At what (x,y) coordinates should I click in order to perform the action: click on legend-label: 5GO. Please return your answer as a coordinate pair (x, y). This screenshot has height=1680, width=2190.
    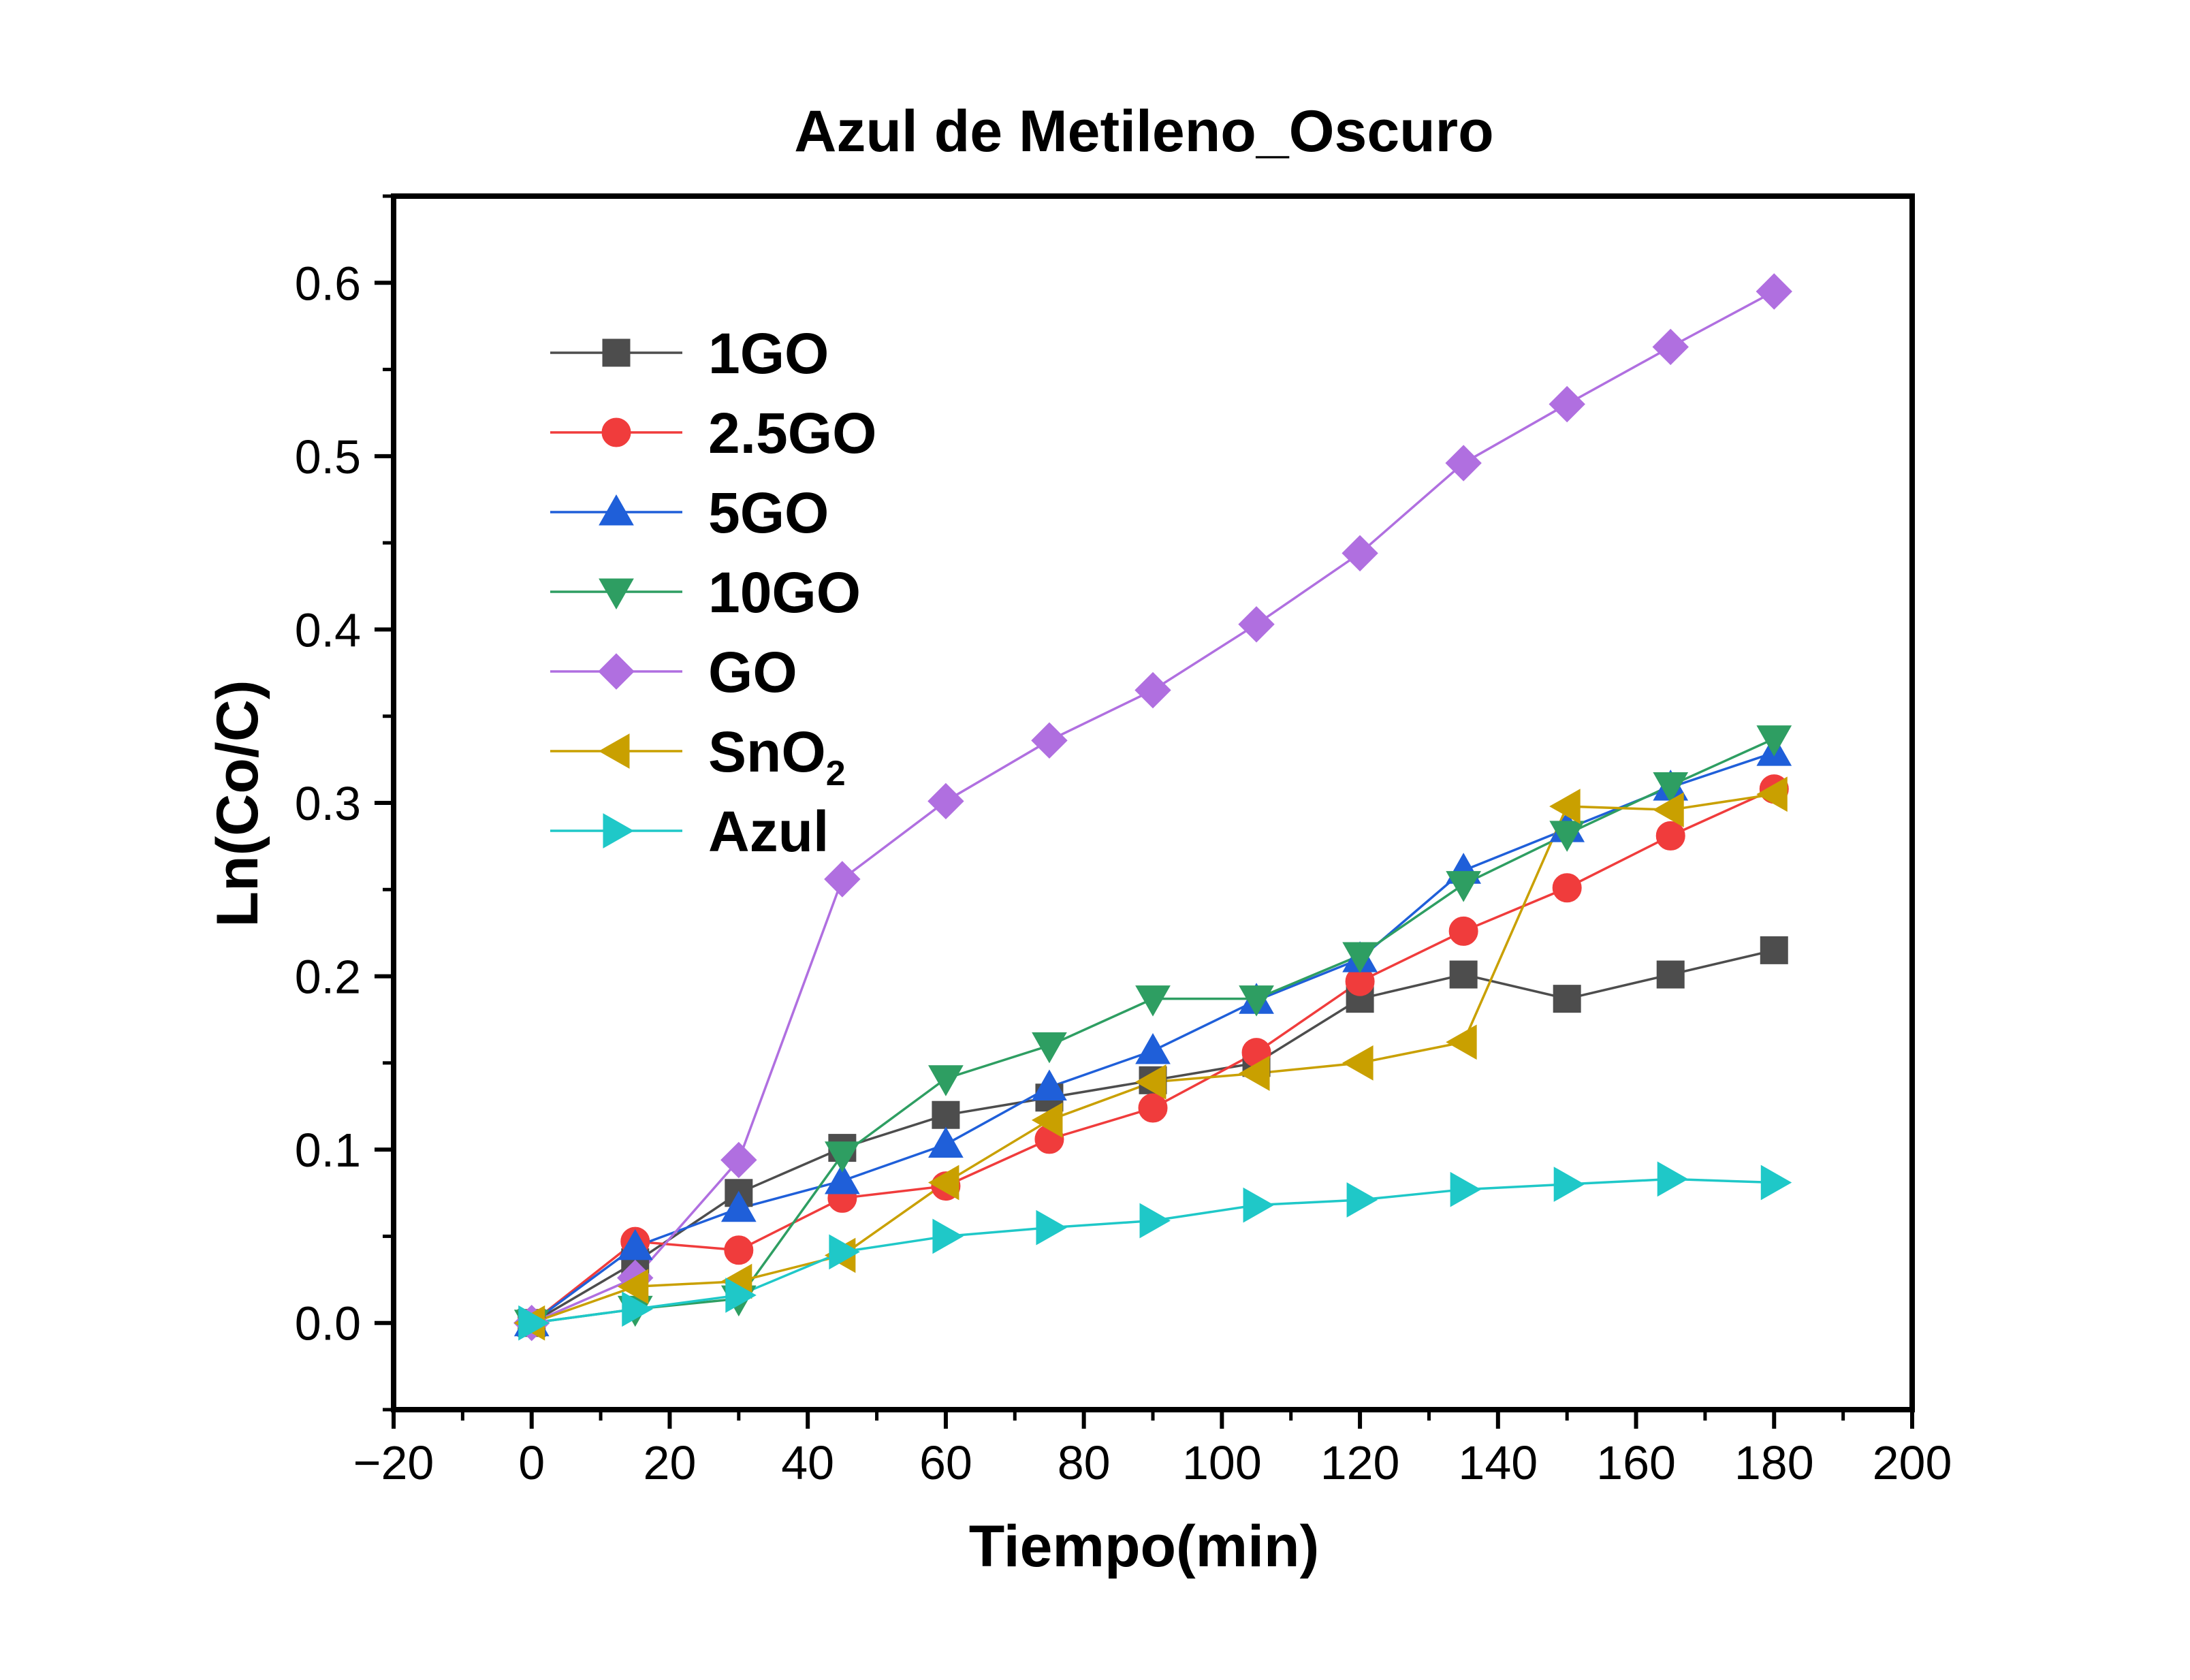
    Looking at the image, I should click on (768, 513).